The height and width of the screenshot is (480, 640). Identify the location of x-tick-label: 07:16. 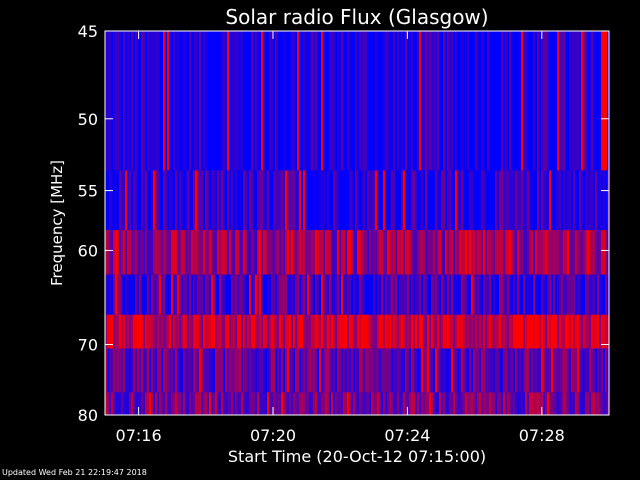
(139, 435).